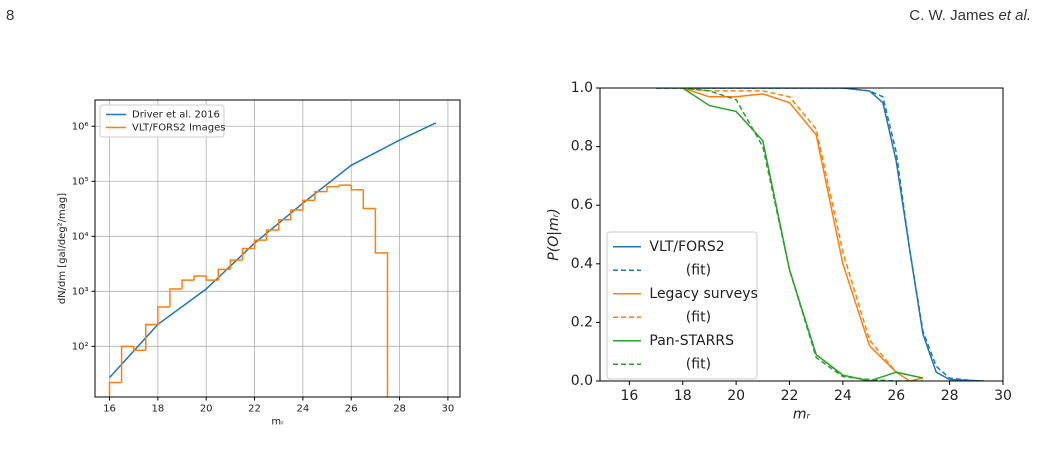 This screenshot has height=458, width=1037. Describe the element at coordinates (80, 346) in the screenshot. I see `y-tick-label: 10²` at that location.